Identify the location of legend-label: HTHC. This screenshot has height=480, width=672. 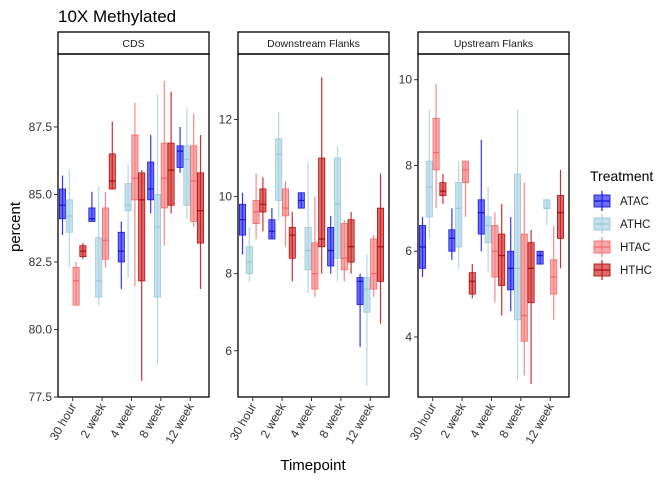
(636, 271).